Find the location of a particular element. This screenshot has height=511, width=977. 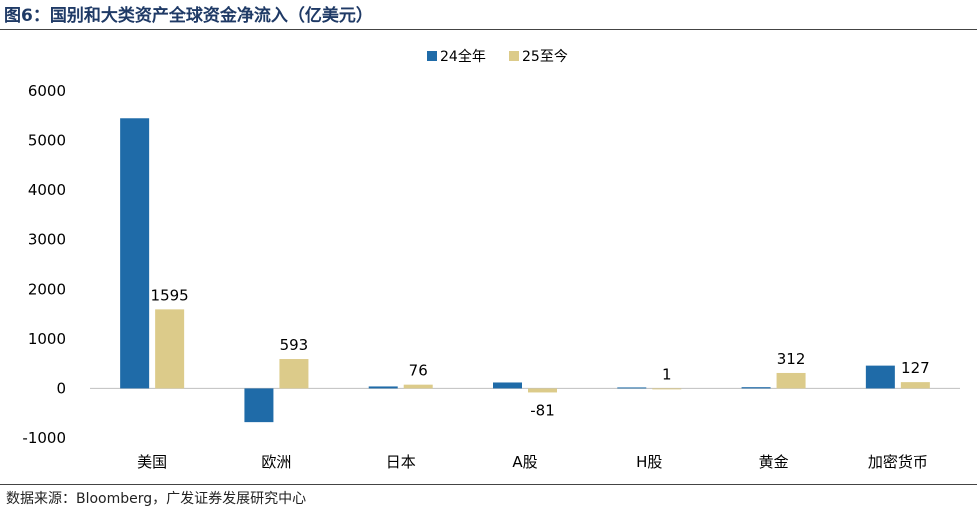

data-label: 127 is located at coordinates (915, 368).